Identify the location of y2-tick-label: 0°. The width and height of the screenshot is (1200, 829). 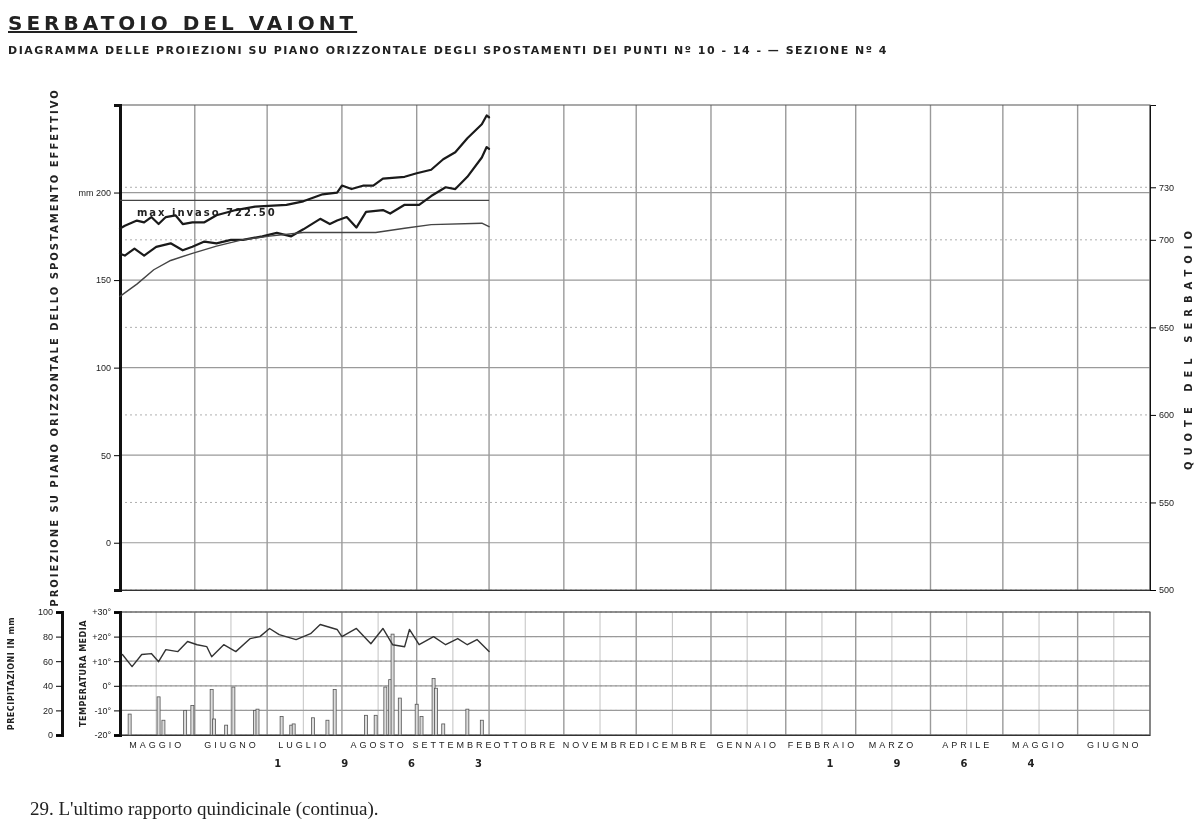
(107, 686).